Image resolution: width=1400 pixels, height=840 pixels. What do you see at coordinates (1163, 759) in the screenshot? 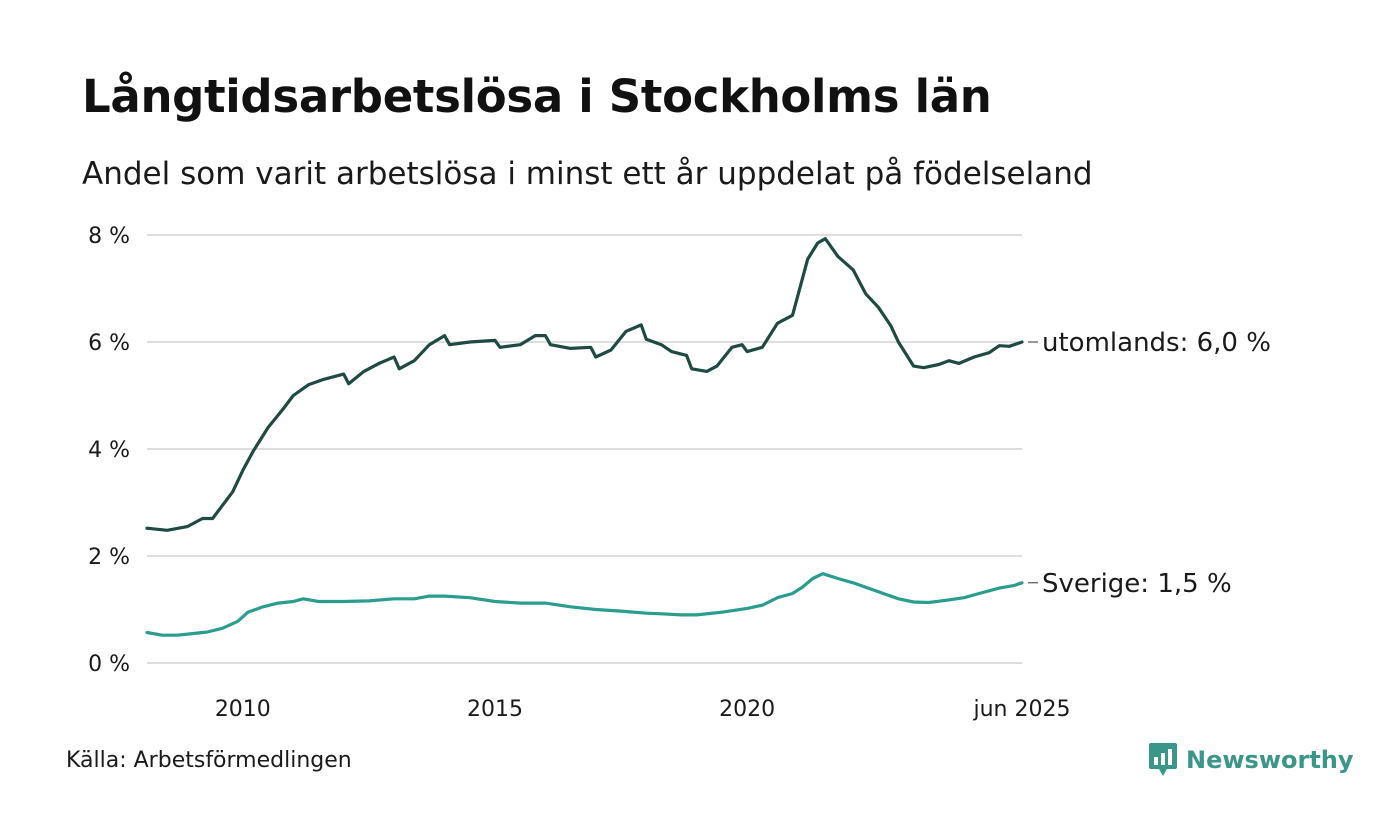
I see `newsworthy-logo-icon` at bounding box center [1163, 759].